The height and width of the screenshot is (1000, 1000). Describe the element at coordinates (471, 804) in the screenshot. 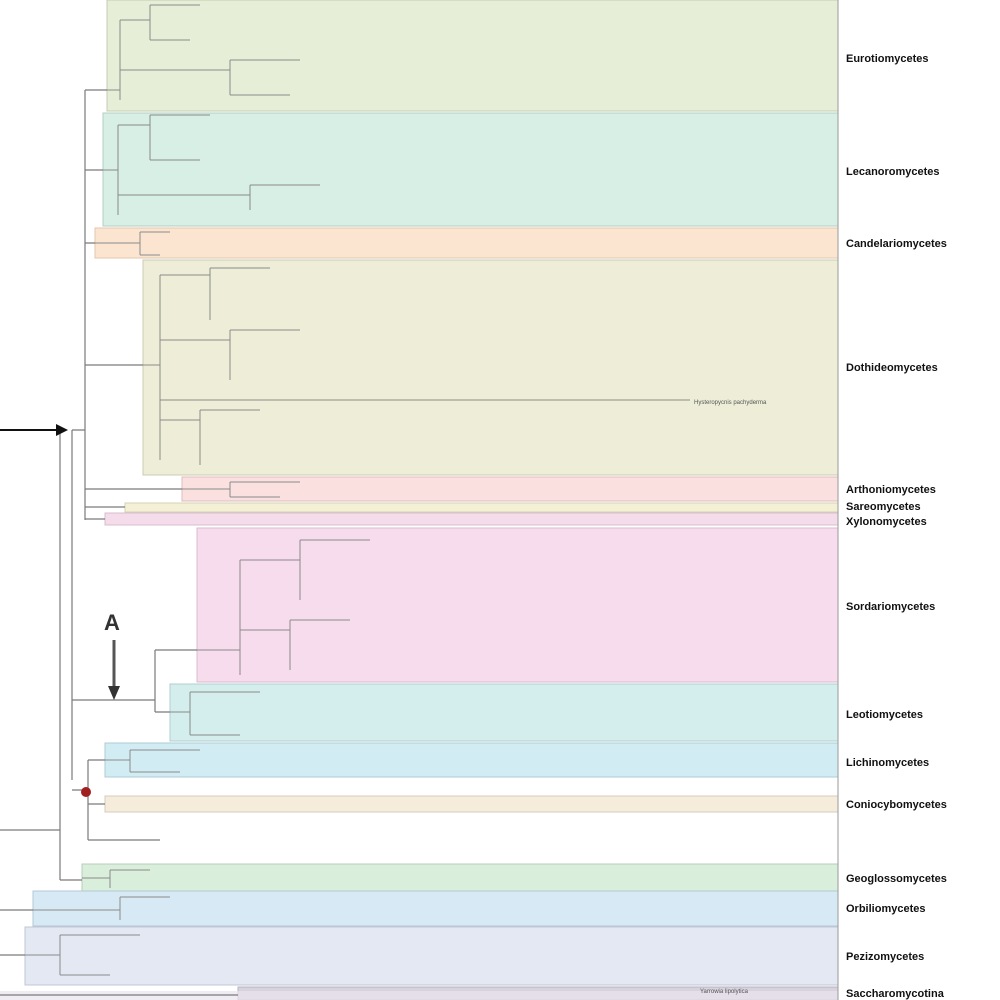

I see `band-coniocybomycetes` at that location.